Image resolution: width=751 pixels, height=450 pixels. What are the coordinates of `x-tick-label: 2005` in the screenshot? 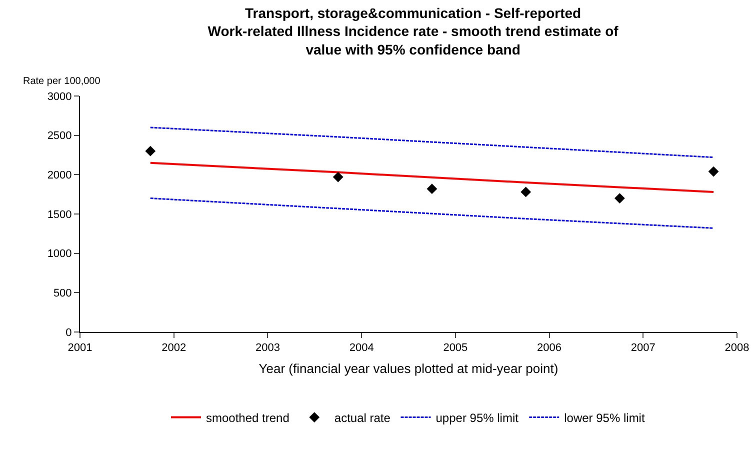 It's located at (455, 348).